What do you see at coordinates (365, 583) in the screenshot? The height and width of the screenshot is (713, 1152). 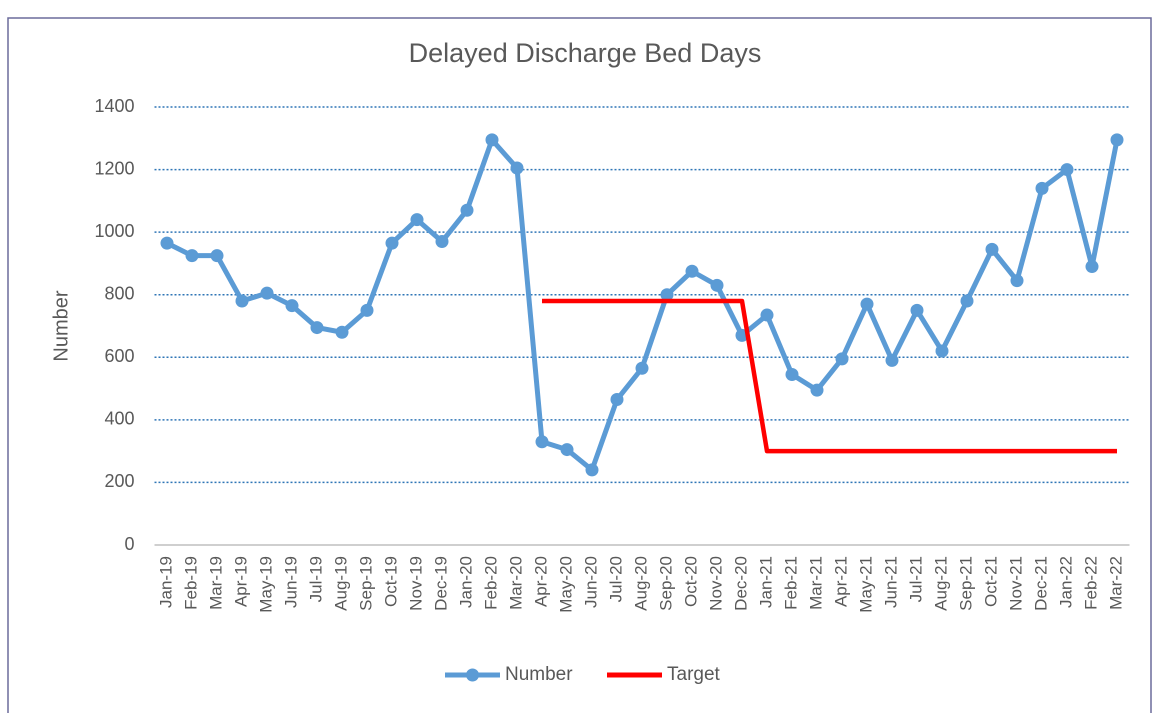 I see `x-tick-label: Sep-19` at bounding box center [365, 583].